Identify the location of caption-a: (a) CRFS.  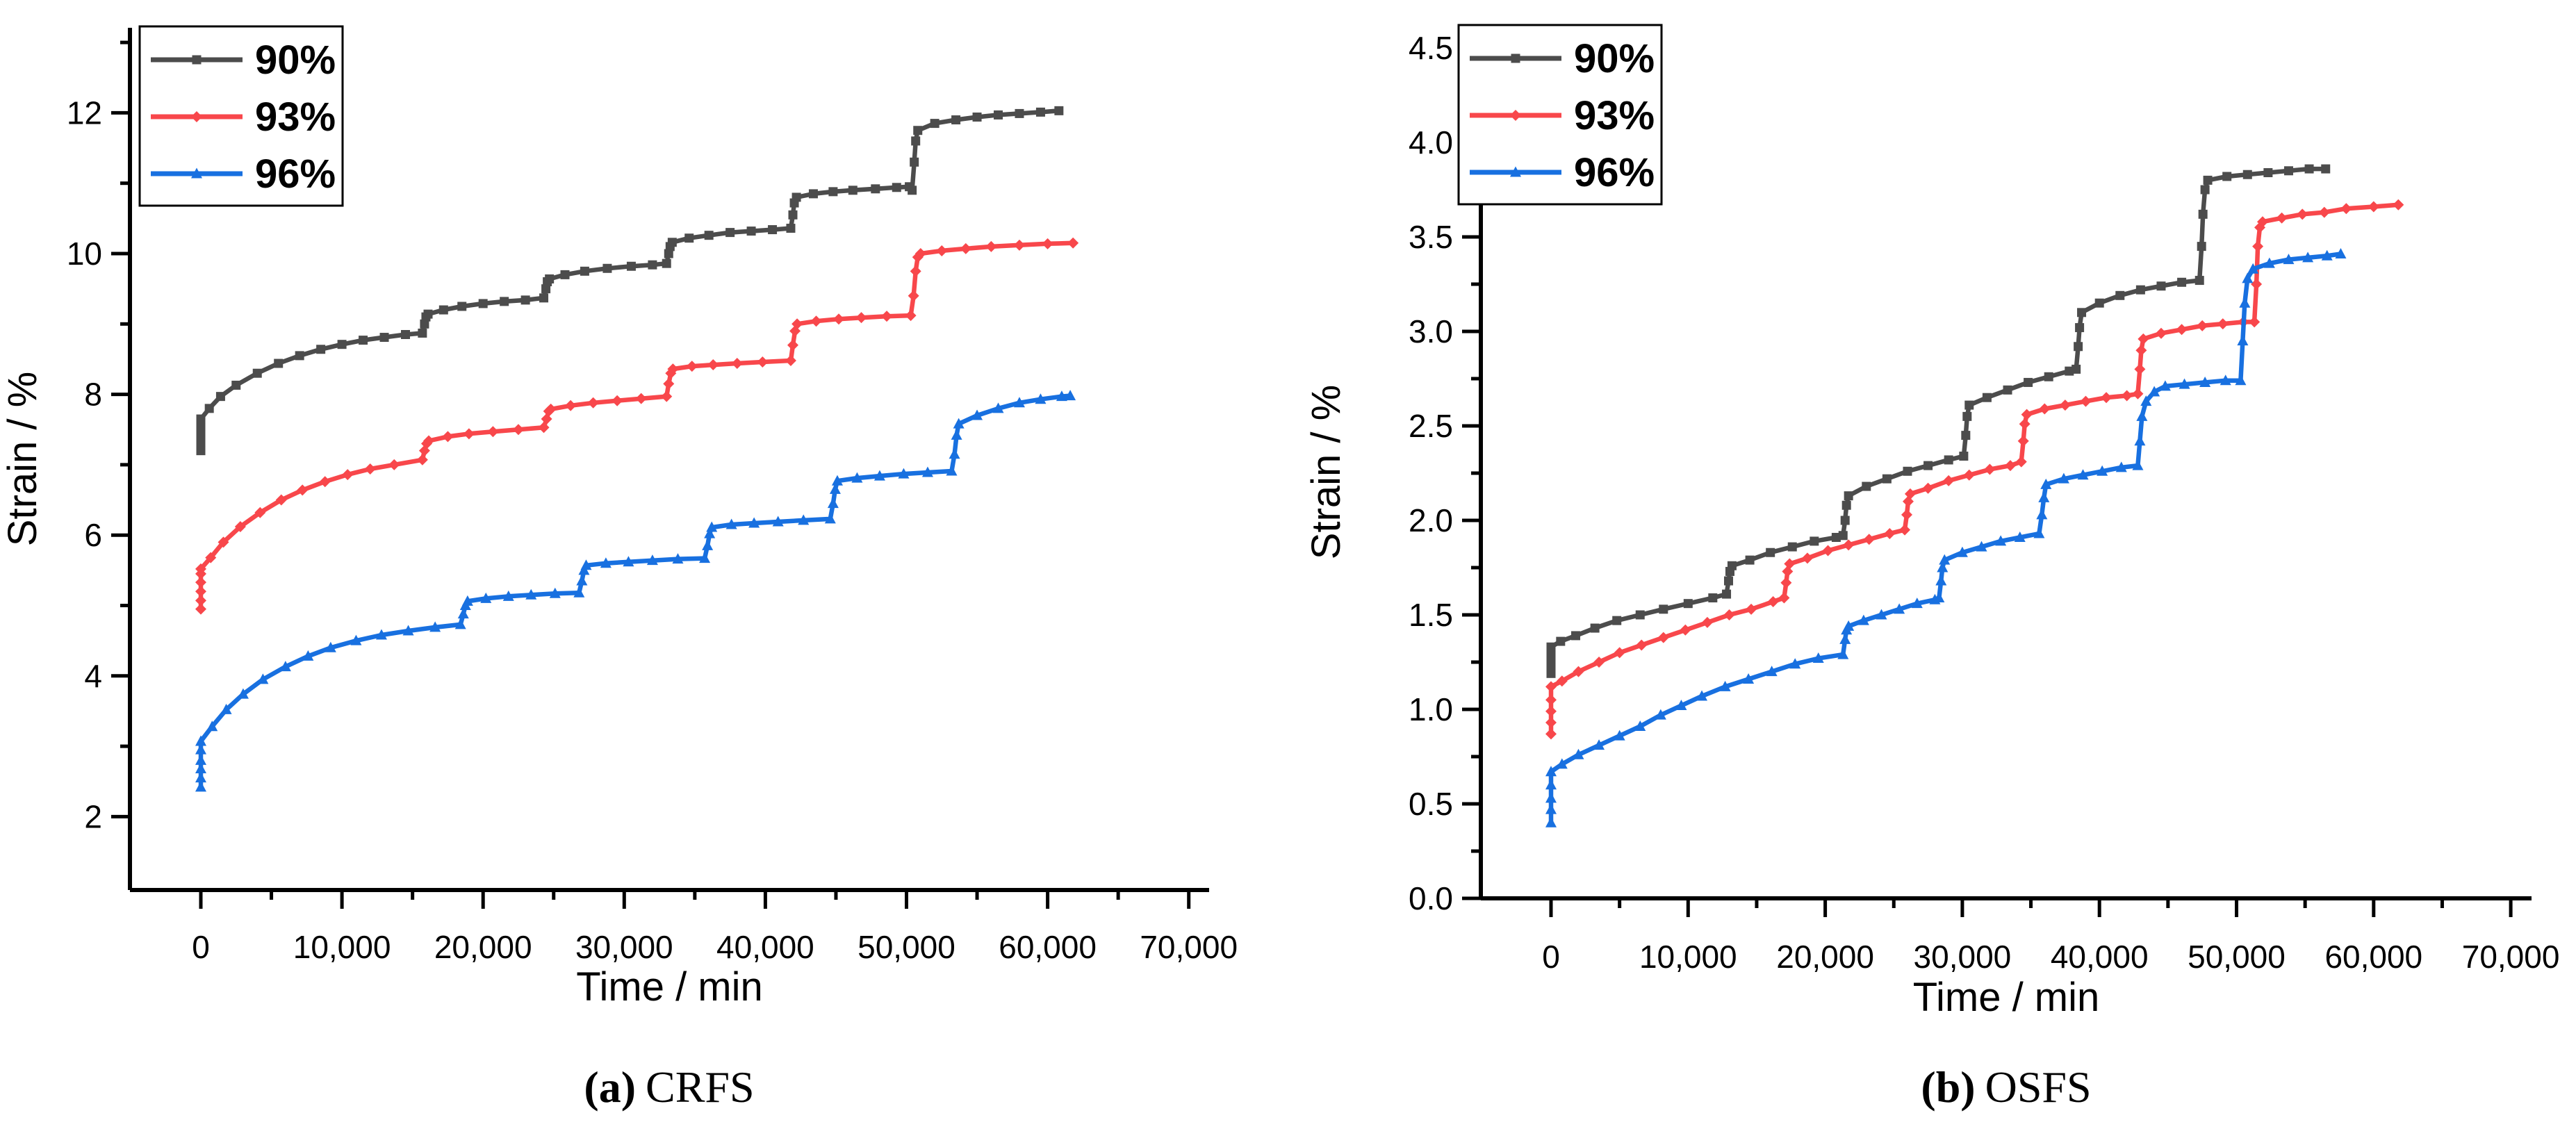
(669, 1087).